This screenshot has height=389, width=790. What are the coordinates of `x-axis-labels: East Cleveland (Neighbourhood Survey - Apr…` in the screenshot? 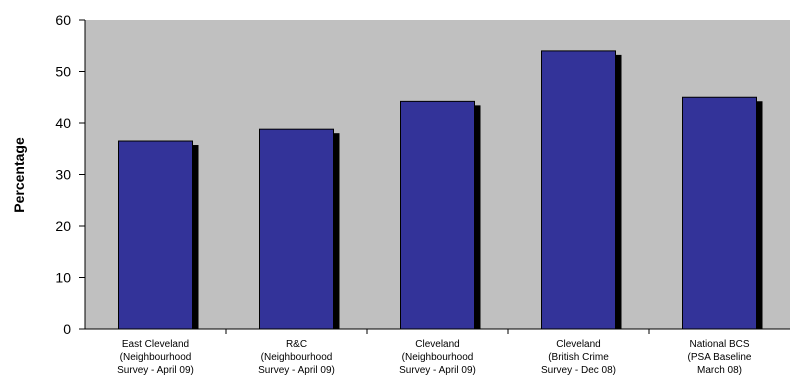 It's located at (434, 352).